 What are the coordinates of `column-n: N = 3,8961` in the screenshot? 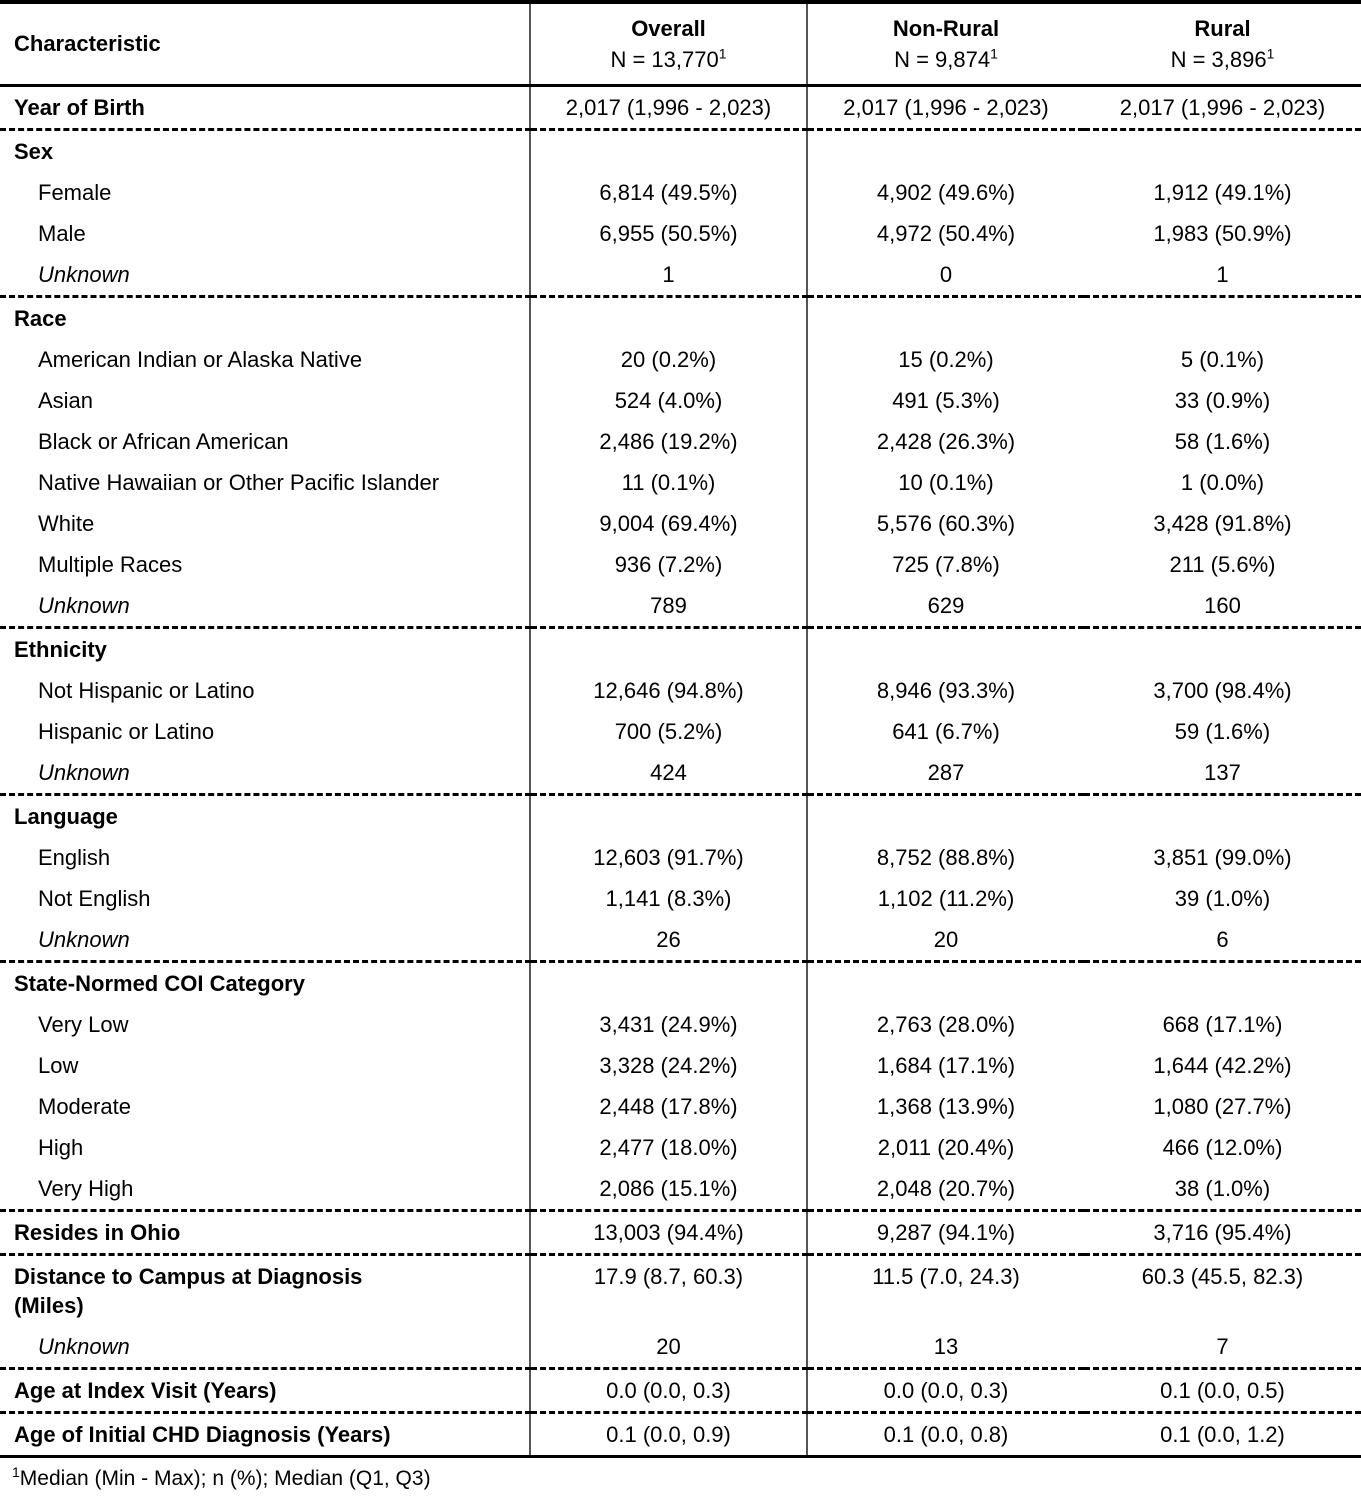 It's located at (1222, 59).